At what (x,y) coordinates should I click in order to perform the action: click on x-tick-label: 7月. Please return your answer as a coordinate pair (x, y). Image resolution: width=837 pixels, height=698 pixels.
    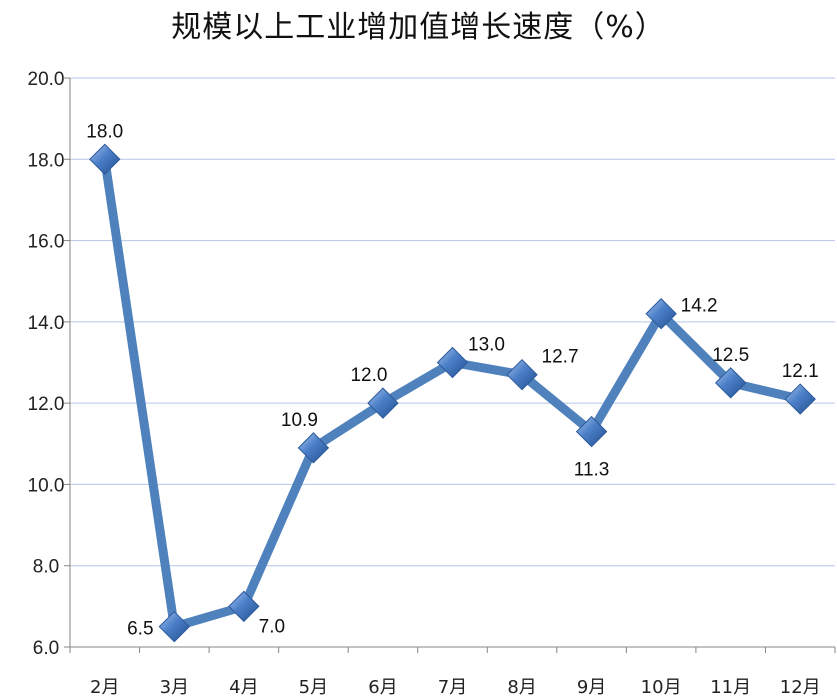
    Looking at the image, I should click on (452, 687).